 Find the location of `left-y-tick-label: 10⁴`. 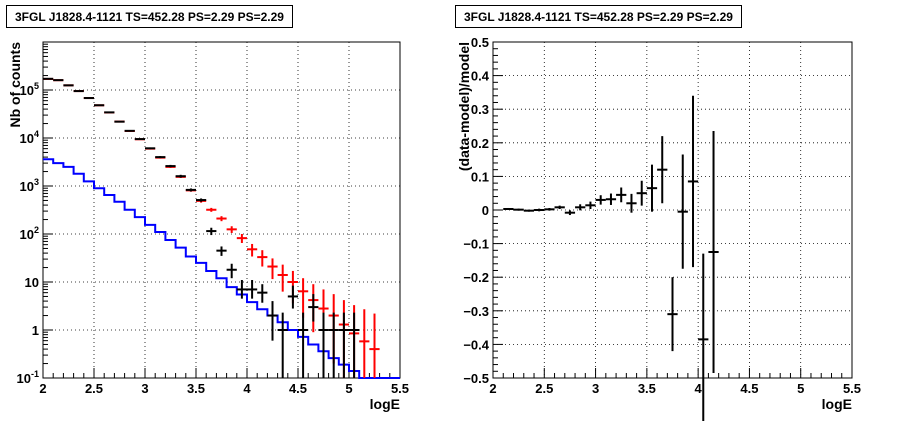

left-y-tick-label: 10⁴ is located at coordinates (29, 137).